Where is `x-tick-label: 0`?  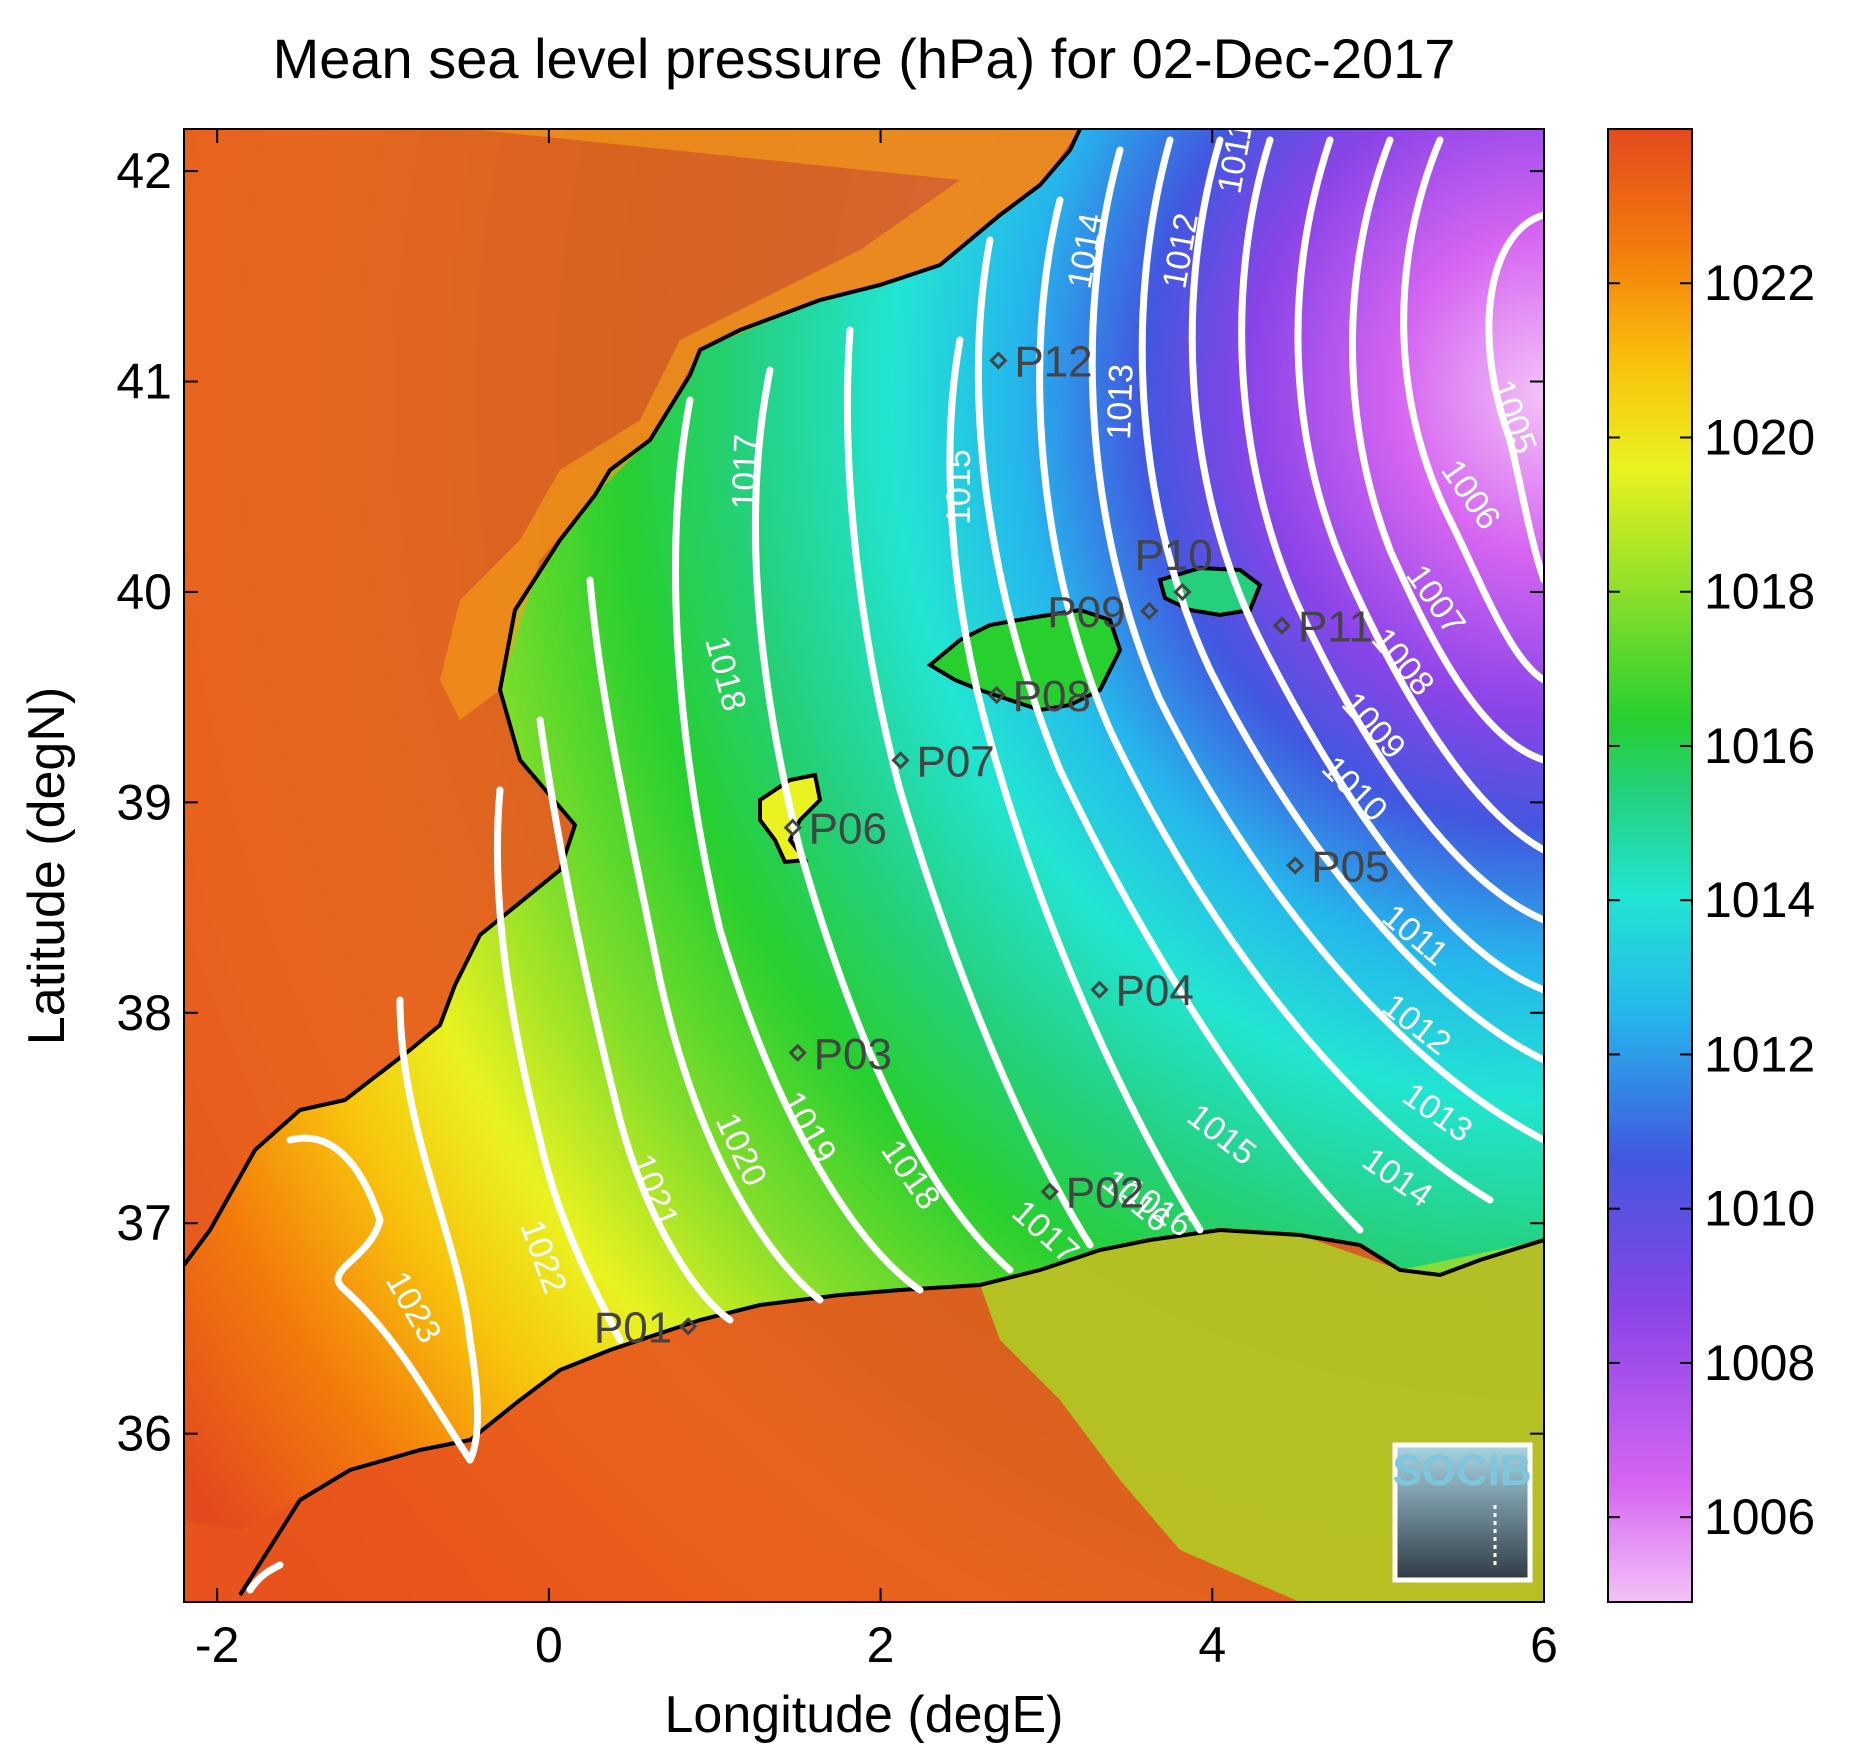
x-tick-label: 0 is located at coordinates (549, 1645).